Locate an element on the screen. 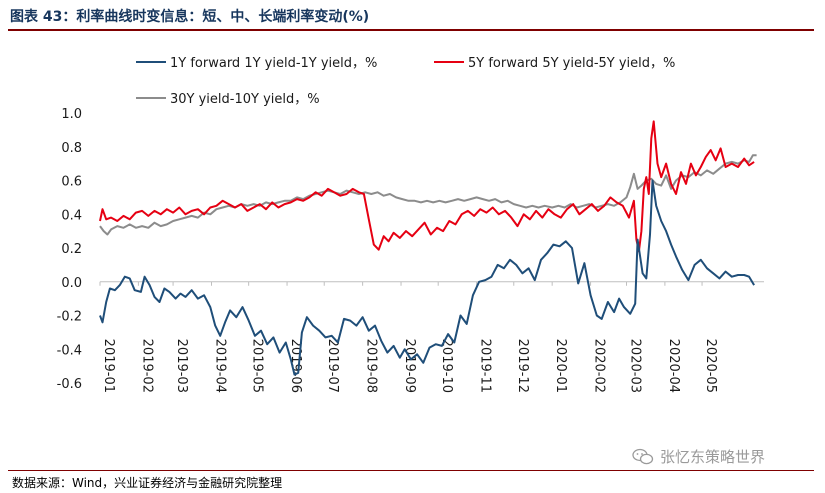 The height and width of the screenshot is (493, 825). title-divider is located at coordinates (411, 30).